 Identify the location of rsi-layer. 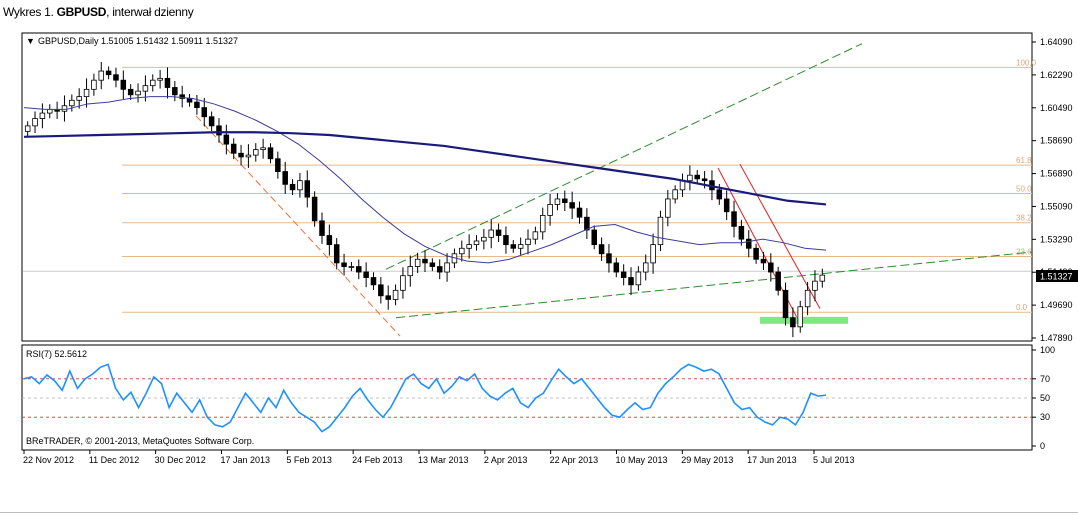
(527, 398).